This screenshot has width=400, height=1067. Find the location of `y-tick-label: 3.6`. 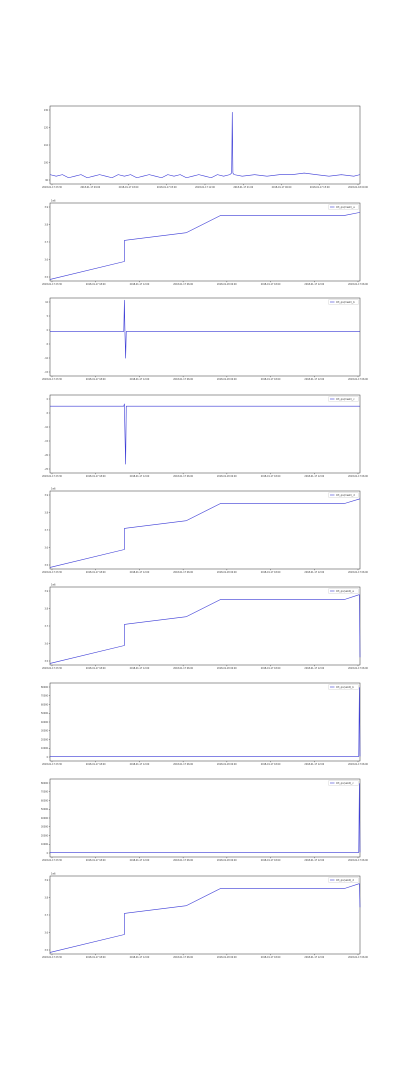

y-tick-label: 3.6 is located at coordinates (47, 547).